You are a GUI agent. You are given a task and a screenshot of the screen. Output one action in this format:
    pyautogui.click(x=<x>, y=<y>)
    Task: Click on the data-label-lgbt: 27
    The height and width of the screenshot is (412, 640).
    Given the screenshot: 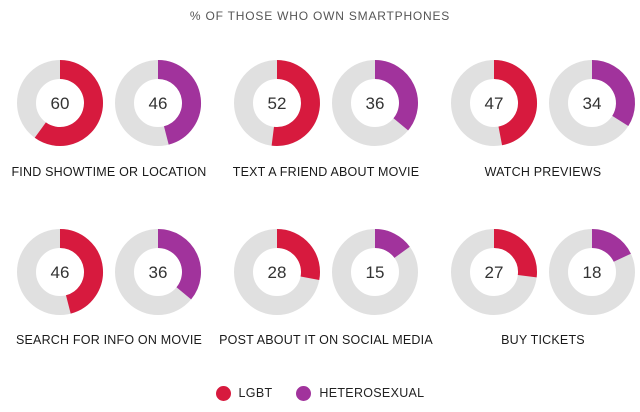 What is the action you would take?
    pyautogui.click(x=494, y=272)
    